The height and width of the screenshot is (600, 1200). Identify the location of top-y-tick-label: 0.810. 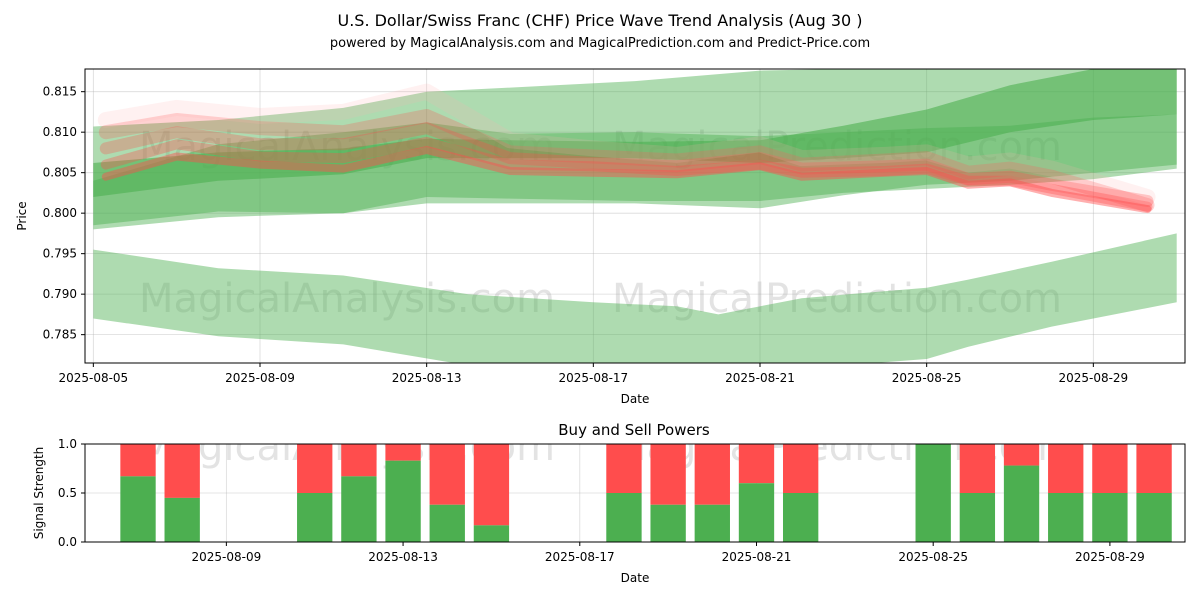
(60, 132).